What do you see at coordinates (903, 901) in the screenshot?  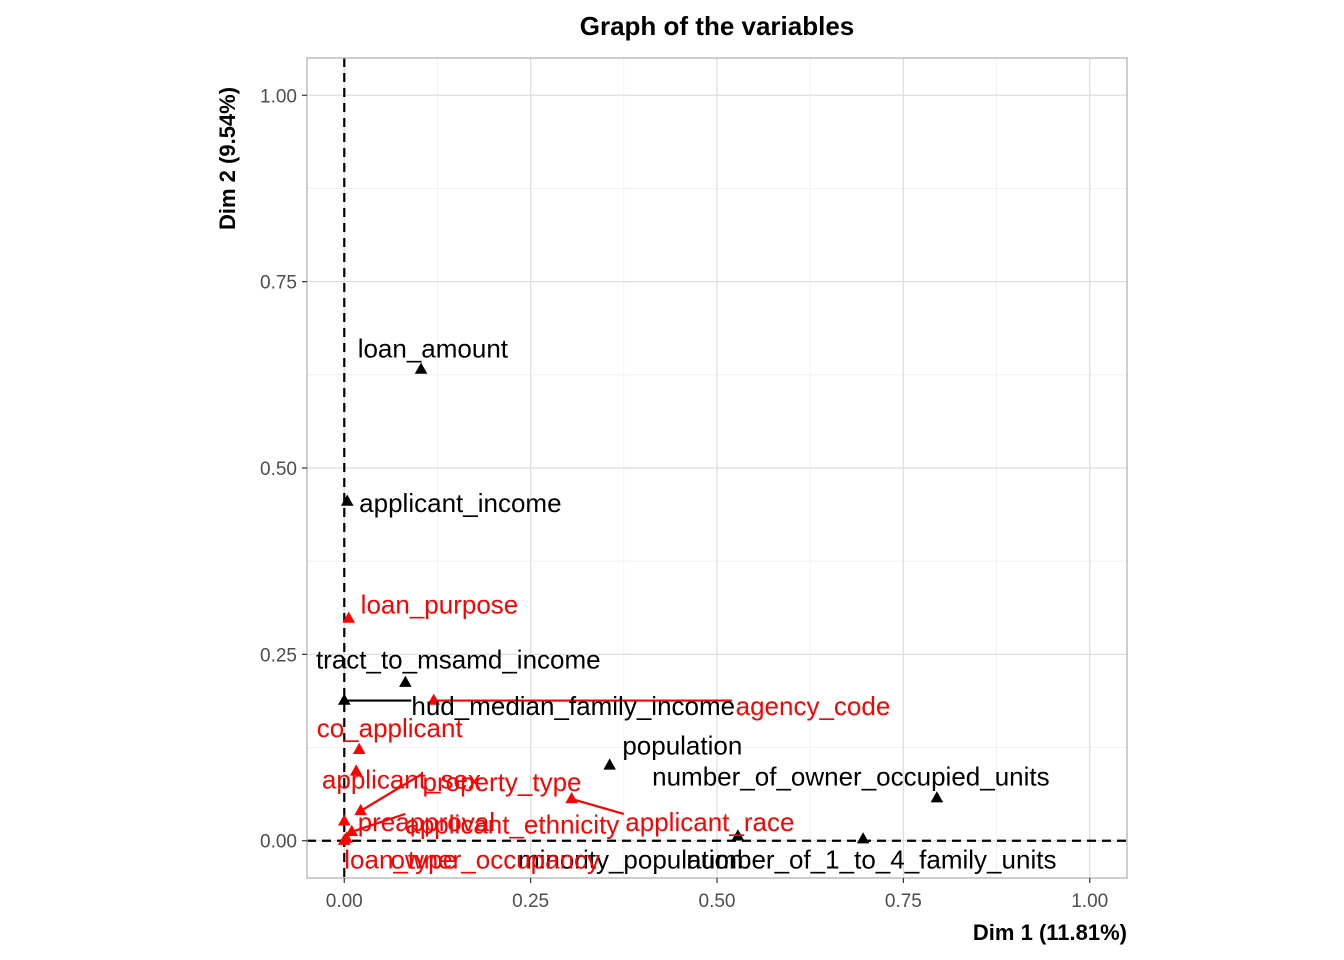 I see `x-tick-label: 0.75` at bounding box center [903, 901].